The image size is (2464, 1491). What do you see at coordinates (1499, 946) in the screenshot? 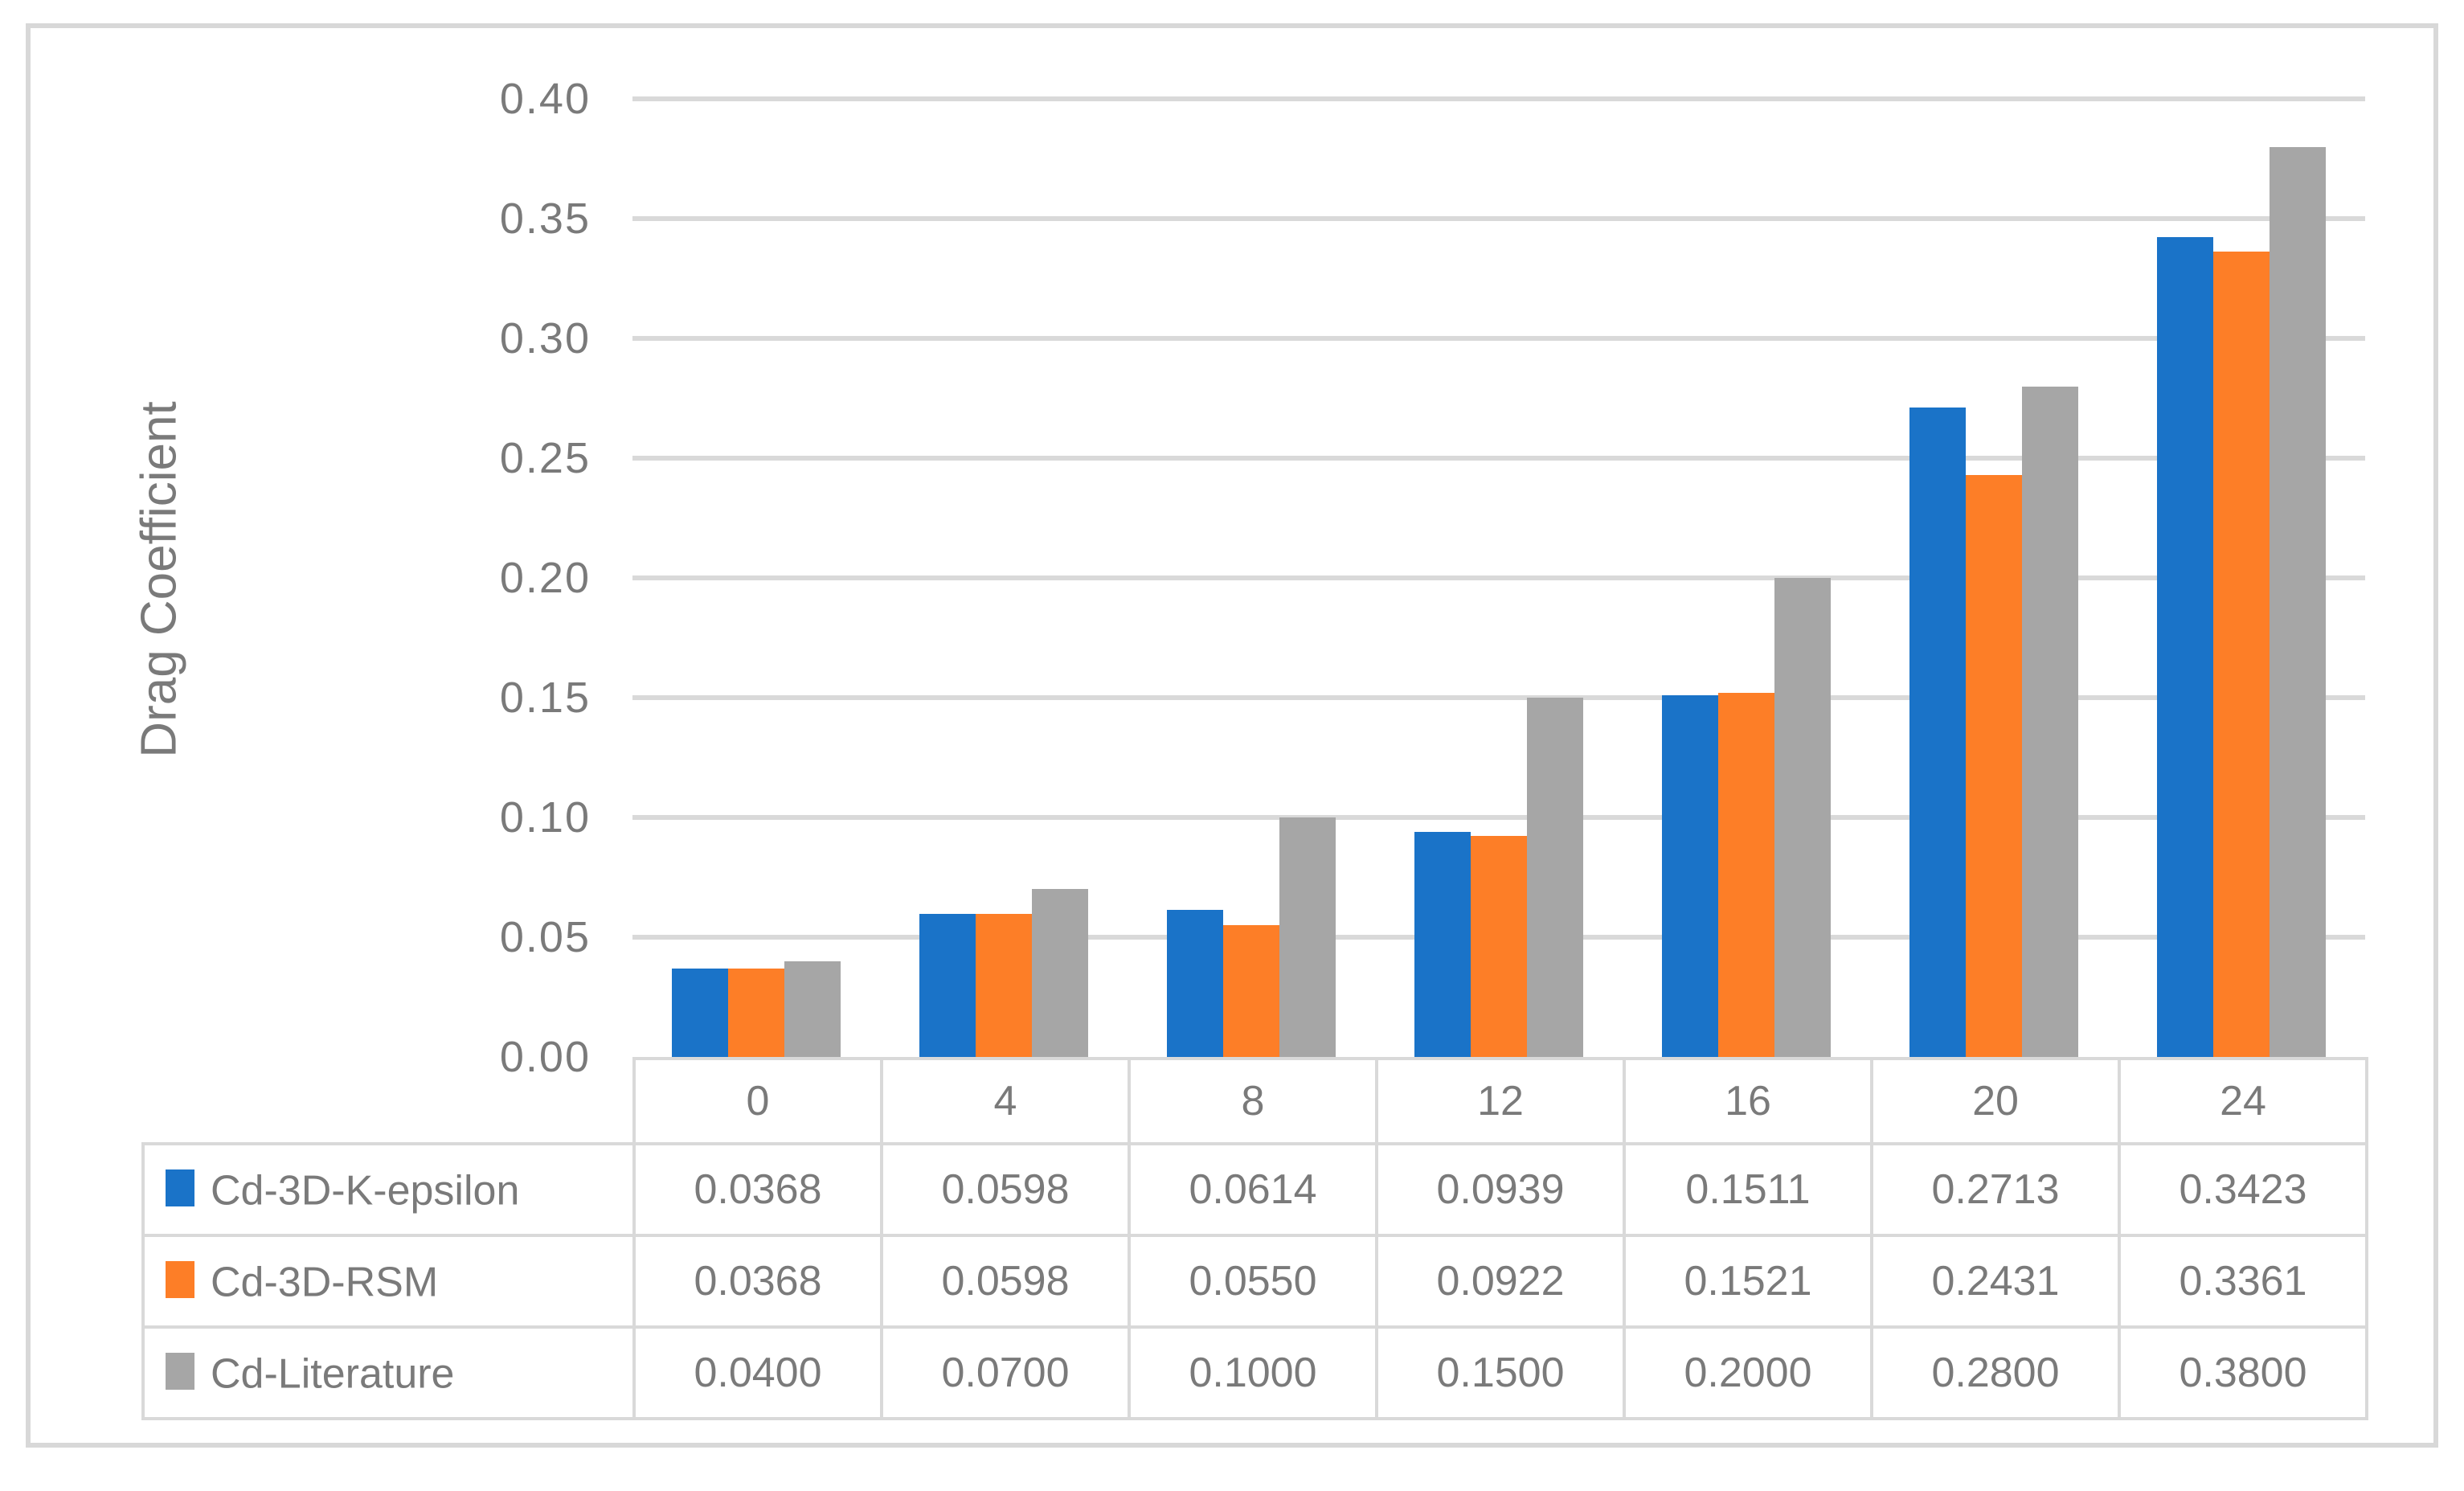
I see `bar-Cd-3D-RSM-x12` at bounding box center [1499, 946].